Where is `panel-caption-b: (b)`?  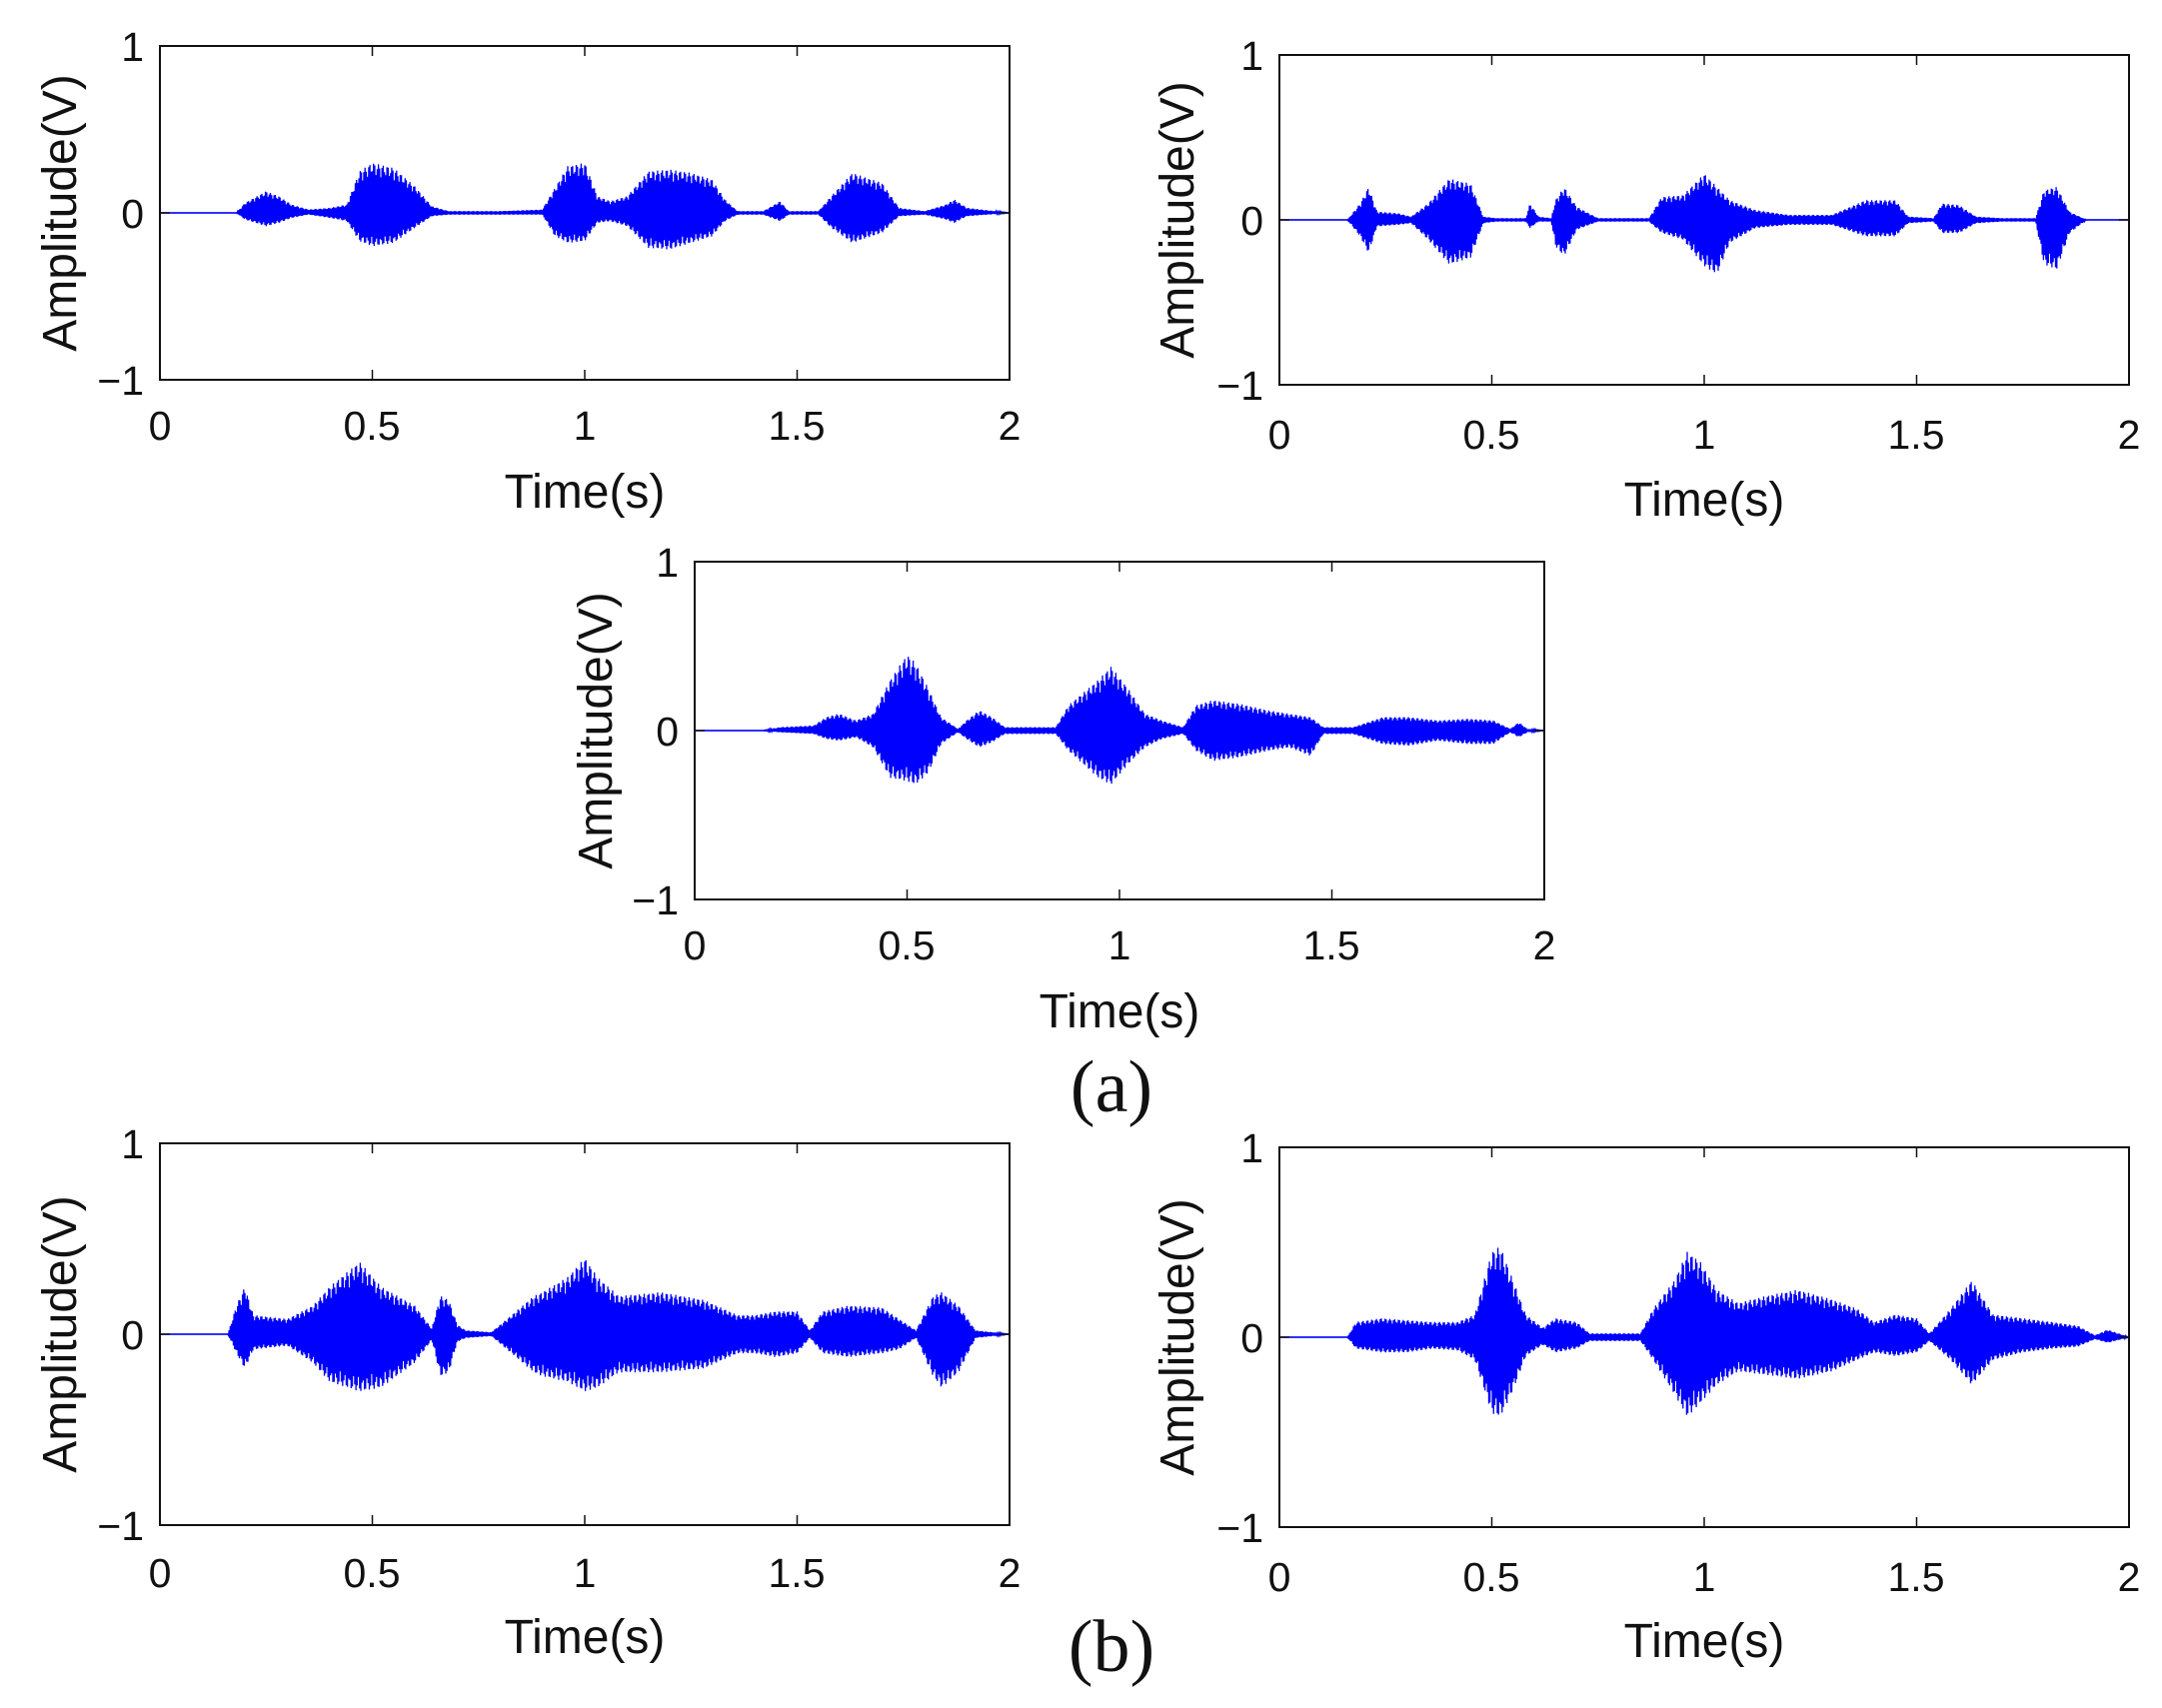 panel-caption-b: (b) is located at coordinates (1111, 1647).